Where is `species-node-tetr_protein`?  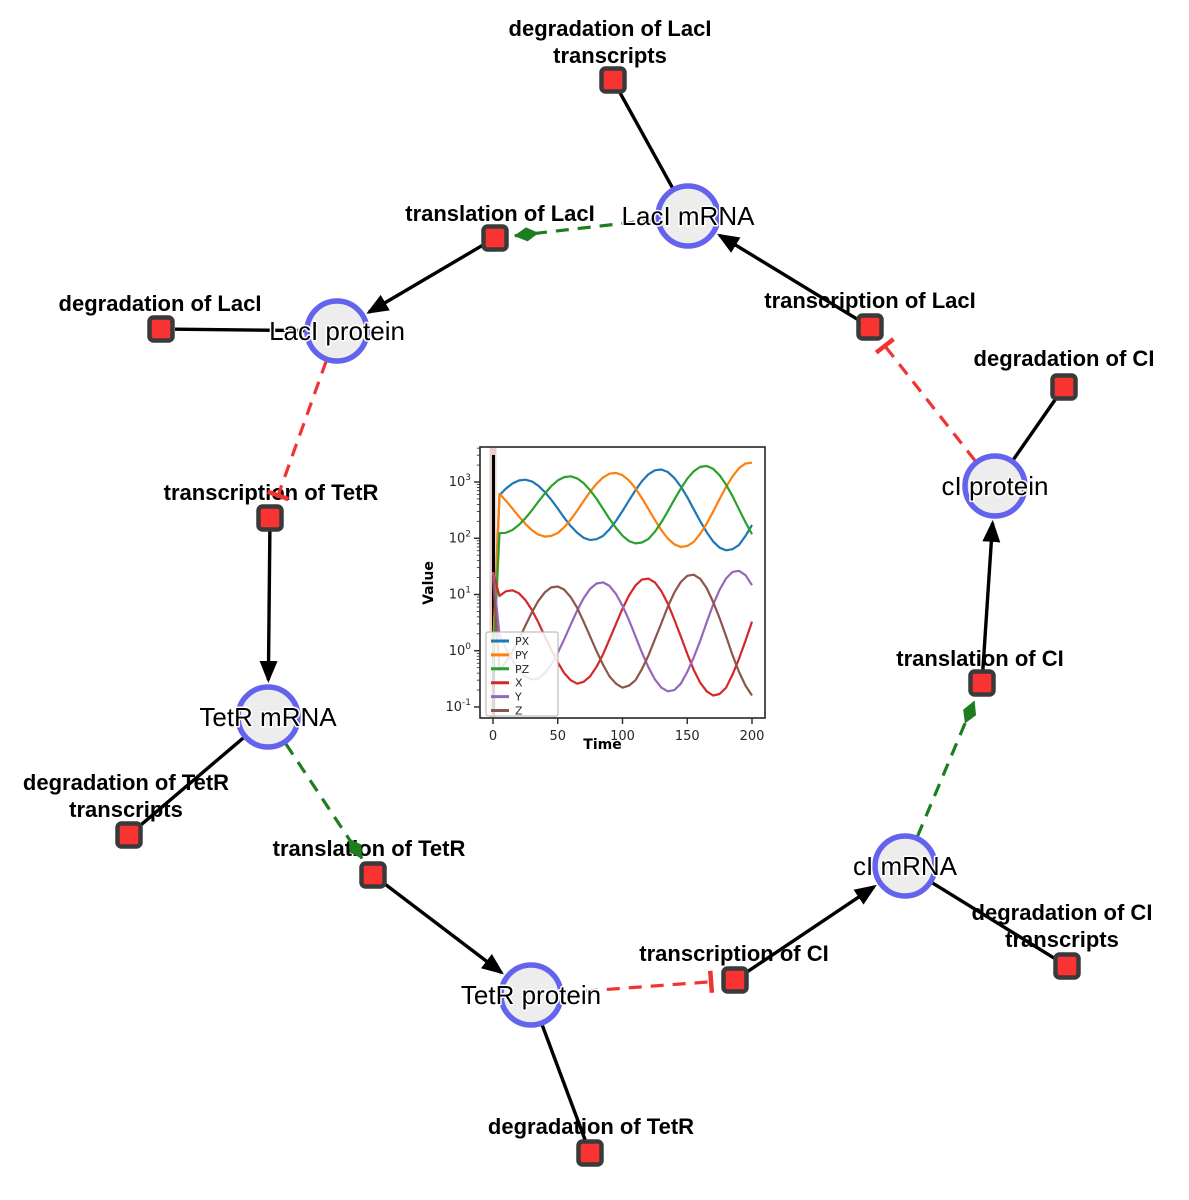 species-node-tetr_protein is located at coordinates (531, 995).